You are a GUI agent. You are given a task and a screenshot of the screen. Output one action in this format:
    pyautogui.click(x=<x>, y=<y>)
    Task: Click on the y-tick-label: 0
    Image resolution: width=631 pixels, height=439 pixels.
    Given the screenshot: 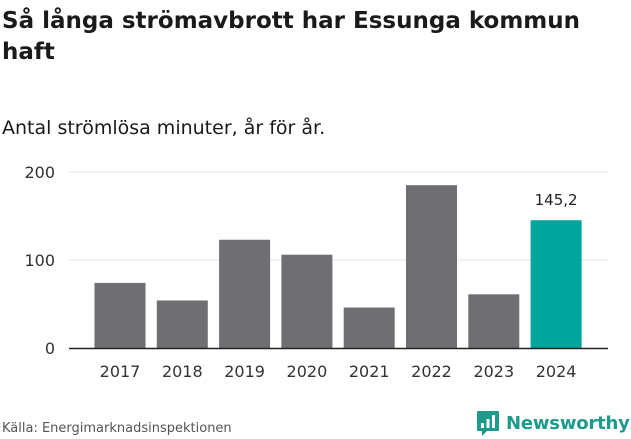 What is the action you would take?
    pyautogui.click(x=50, y=348)
    